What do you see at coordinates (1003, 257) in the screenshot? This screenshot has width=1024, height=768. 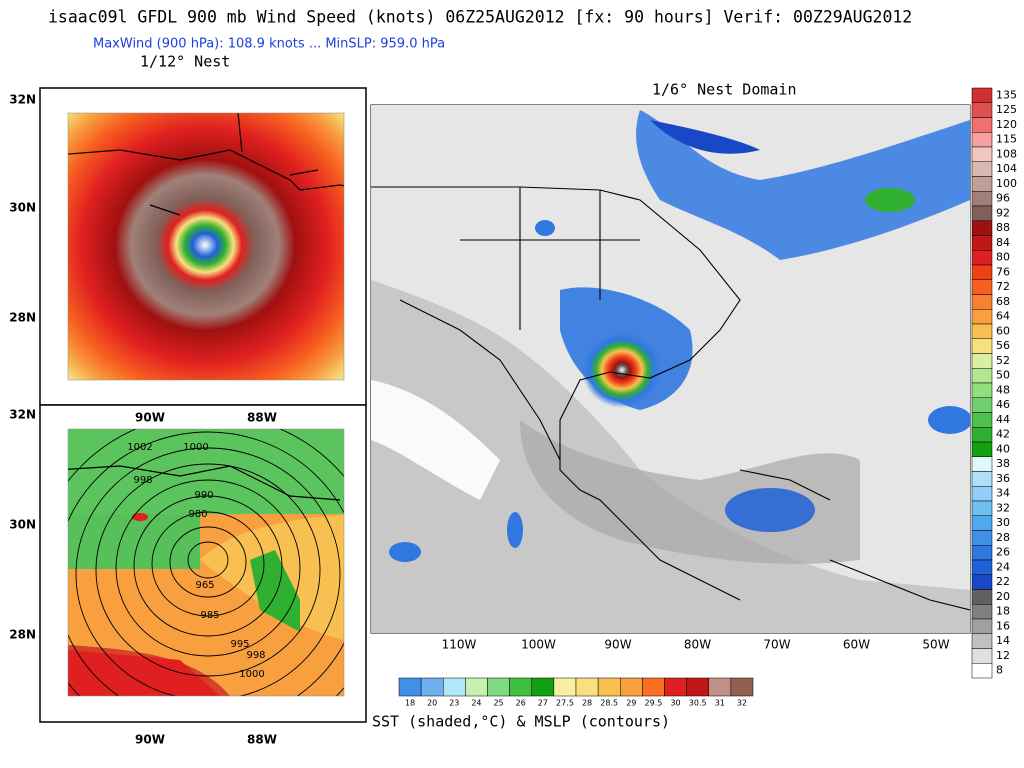 I see `colorbar-label: 80` at bounding box center [1003, 257].